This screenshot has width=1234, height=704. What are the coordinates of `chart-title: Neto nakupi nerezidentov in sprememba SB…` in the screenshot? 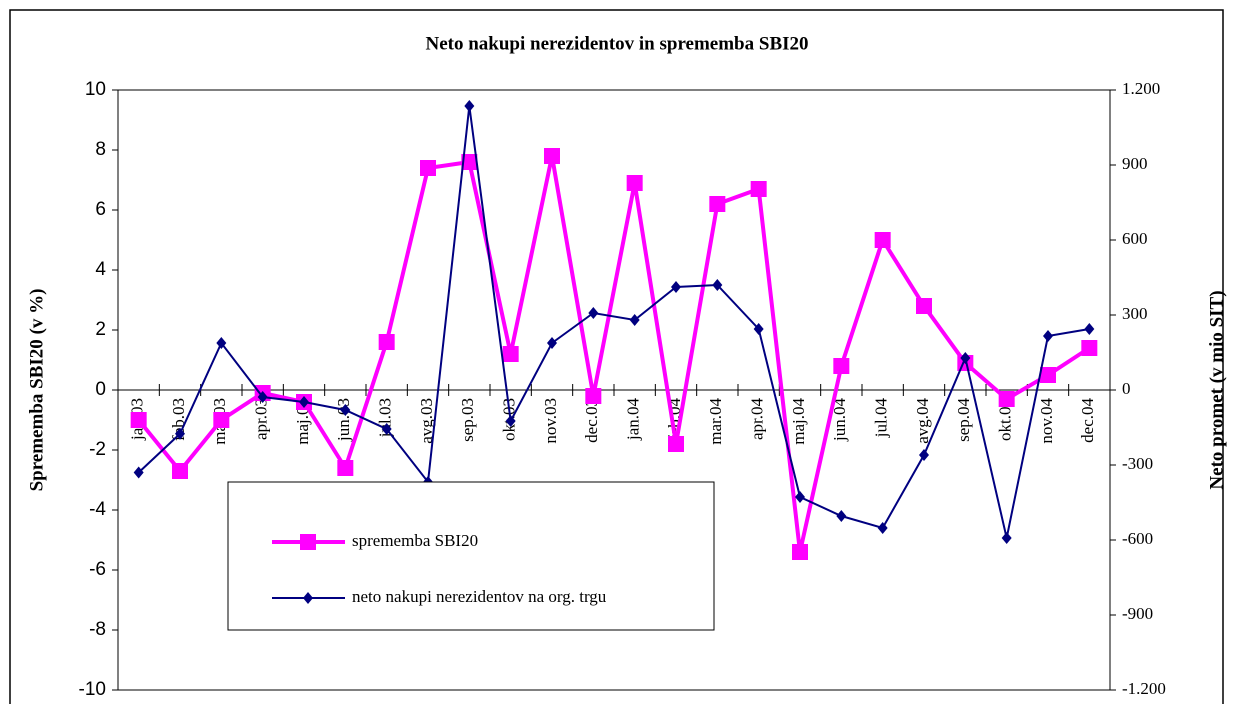 It's located at (616, 43).